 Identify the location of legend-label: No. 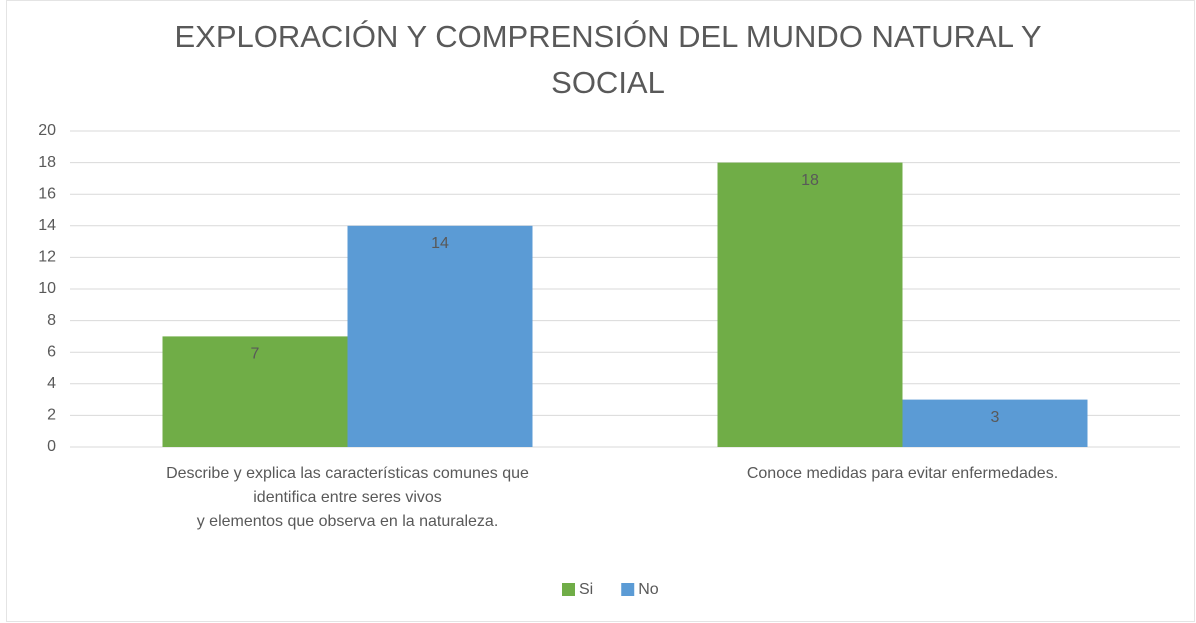
(648, 589).